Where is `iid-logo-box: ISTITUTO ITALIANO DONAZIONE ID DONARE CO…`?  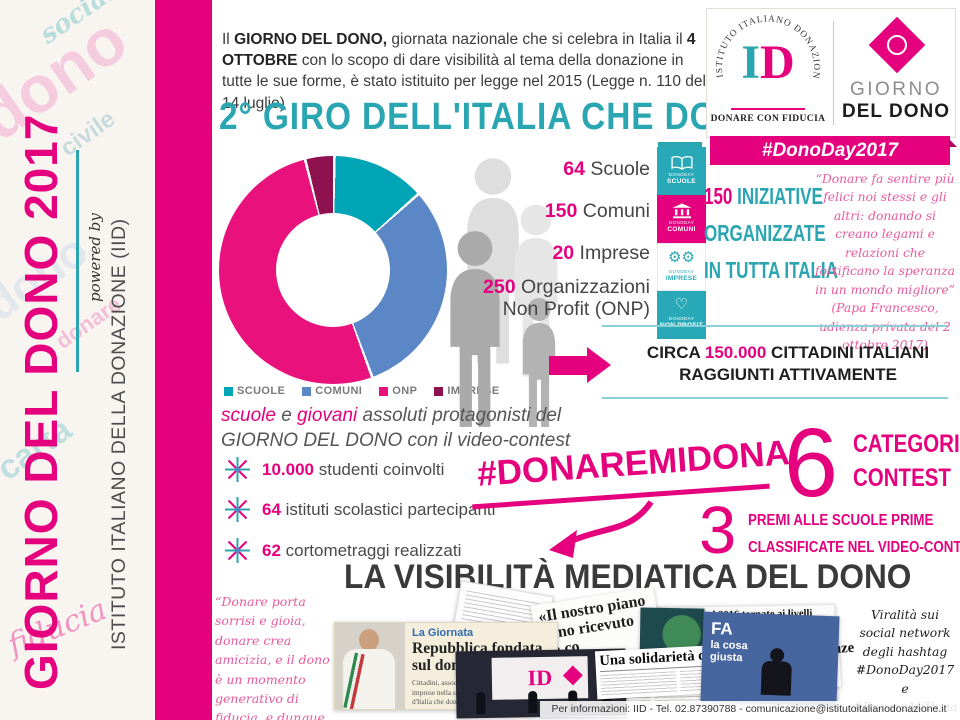
iid-logo-box: ISTITUTO ITALIANO DONAZIONE ID DONARE CO… is located at coordinates (831, 73).